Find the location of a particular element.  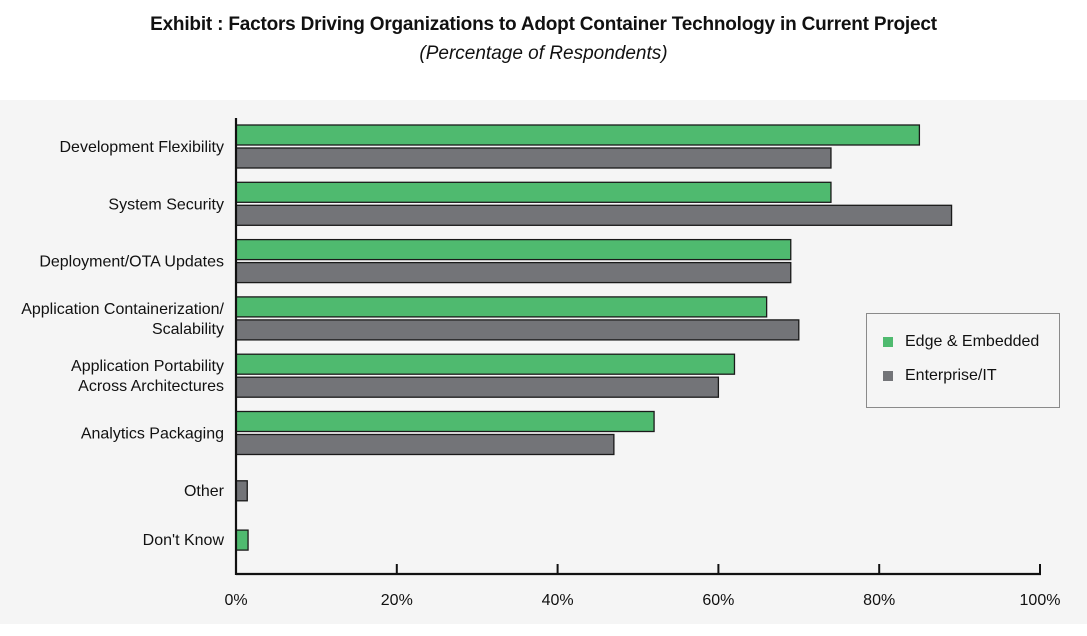

x-tick-label: 60% is located at coordinates (718, 600).